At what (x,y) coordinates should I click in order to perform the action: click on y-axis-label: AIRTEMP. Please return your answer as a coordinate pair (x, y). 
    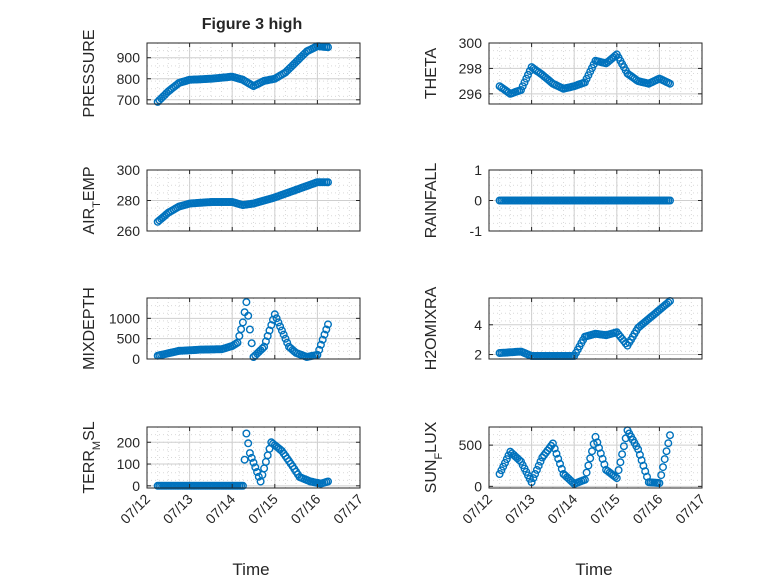
    Looking at the image, I should click on (92, 200).